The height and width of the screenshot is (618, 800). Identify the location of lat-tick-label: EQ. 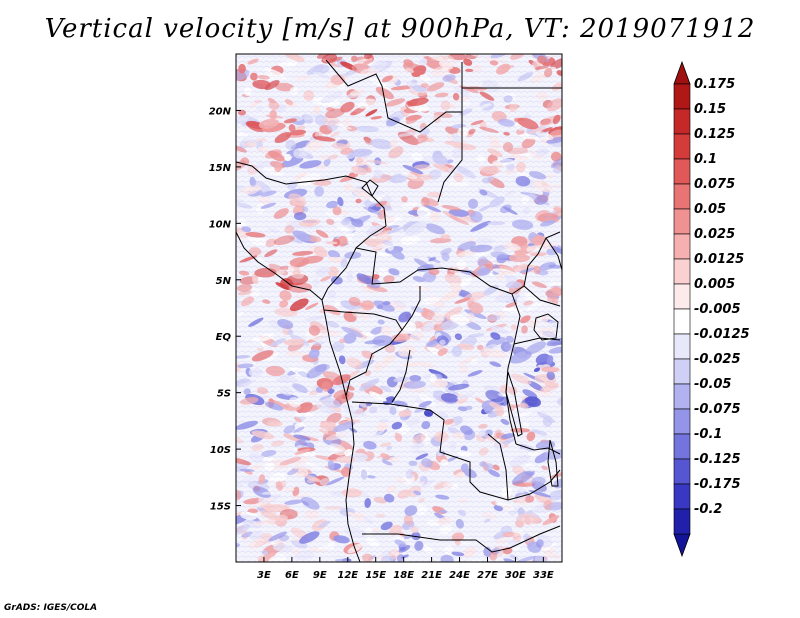
(224, 337).